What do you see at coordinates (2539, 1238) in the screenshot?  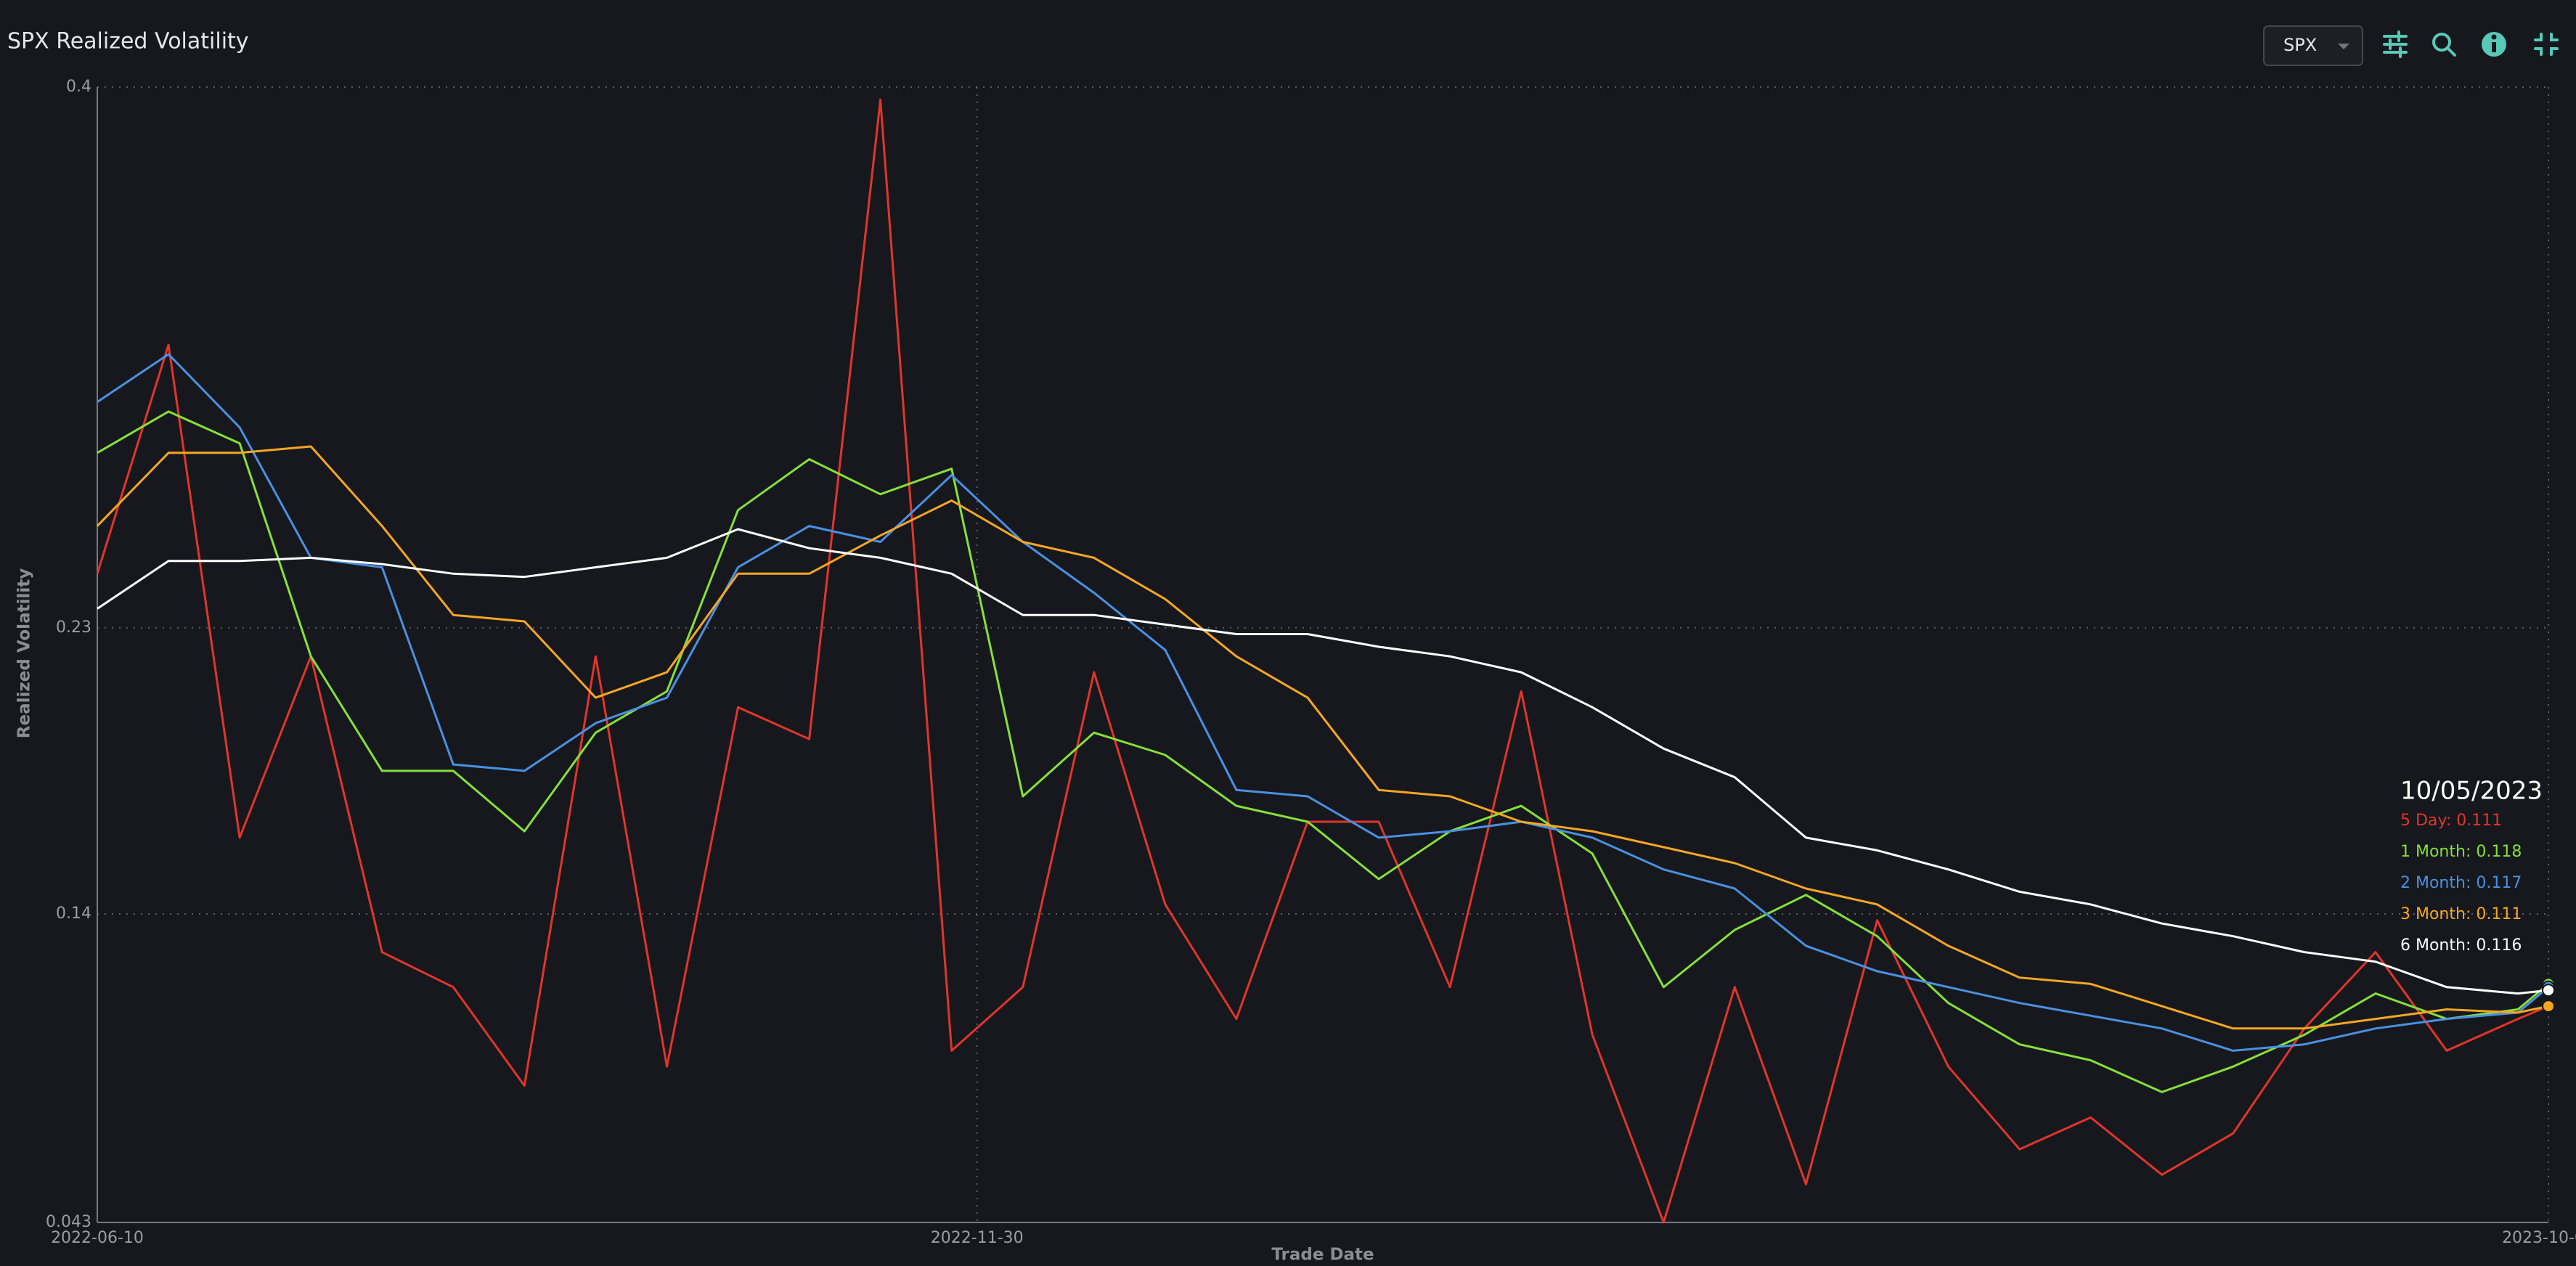 I see `x-tick-label: 2023-10-05` at bounding box center [2539, 1238].